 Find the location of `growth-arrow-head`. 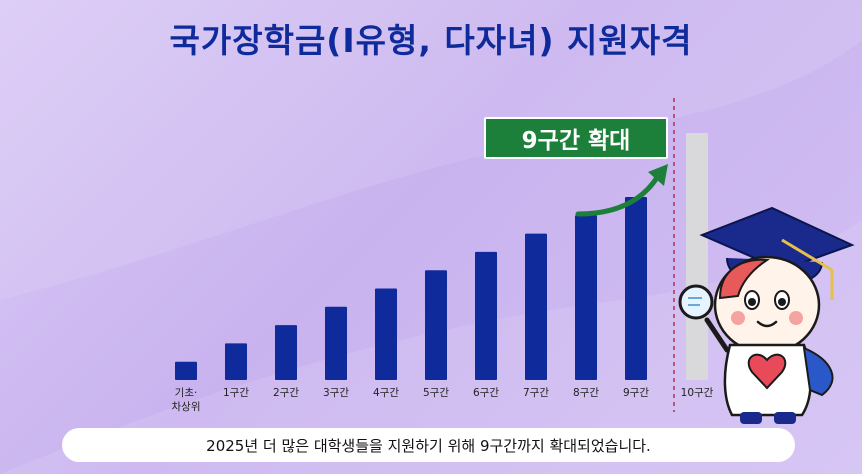

growth-arrow-head is located at coordinates (658, 175).